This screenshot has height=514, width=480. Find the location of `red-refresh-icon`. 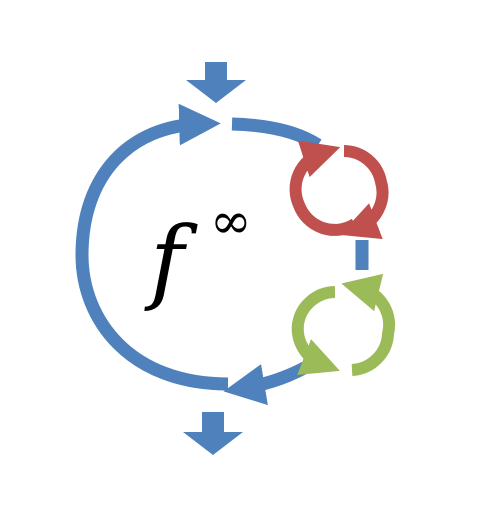

red-refresh-icon is located at coordinates (339, 190).